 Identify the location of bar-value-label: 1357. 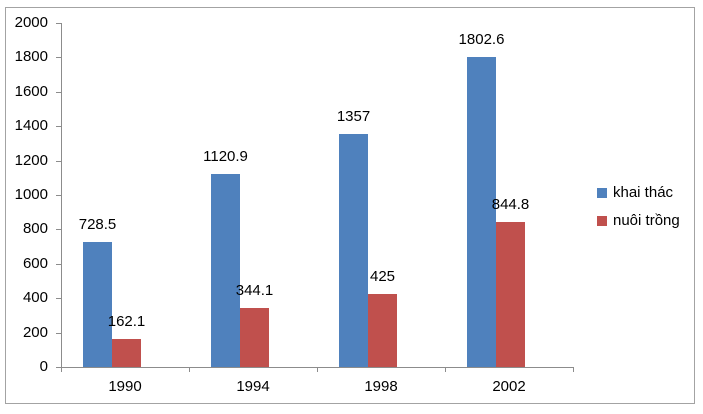
(353, 116).